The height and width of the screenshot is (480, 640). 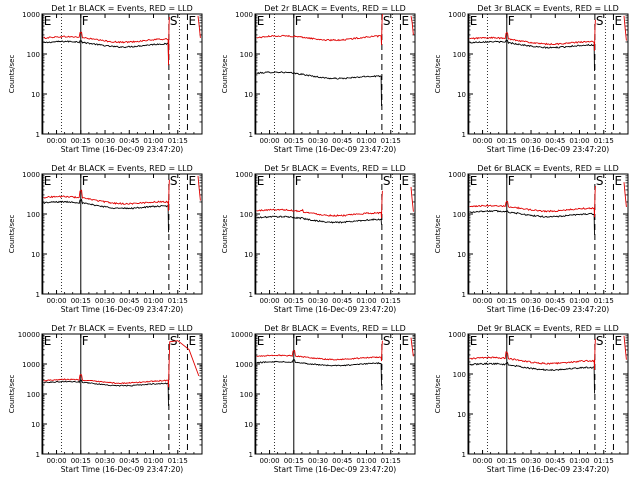 What do you see at coordinates (122, 168) in the screenshot?
I see `chart-title: Det 4r BLACK = Events, RED = LLD` at bounding box center [122, 168].